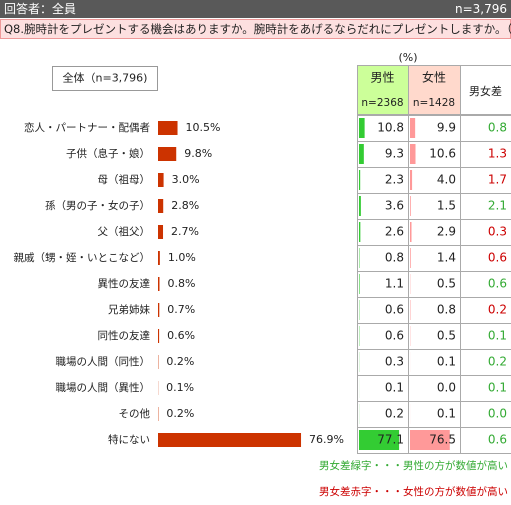  Describe the element at coordinates (255, 9) in the screenshot. I see `header-bar` at that location.